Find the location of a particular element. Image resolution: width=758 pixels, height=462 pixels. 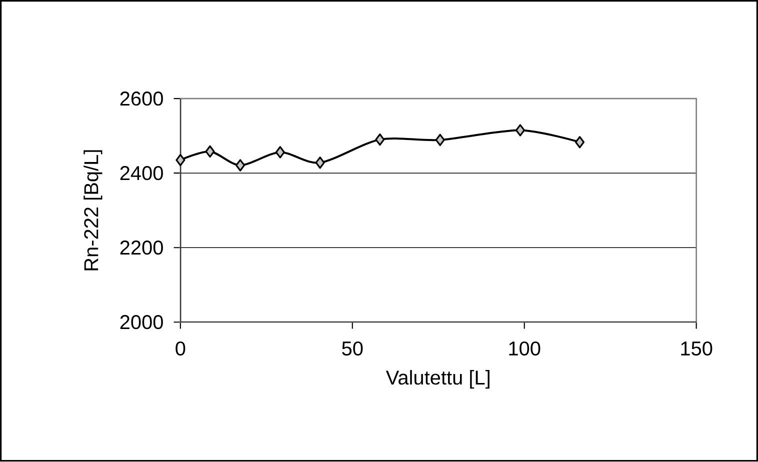

x-axis-title: Valutettu [L] is located at coordinates (438, 379).